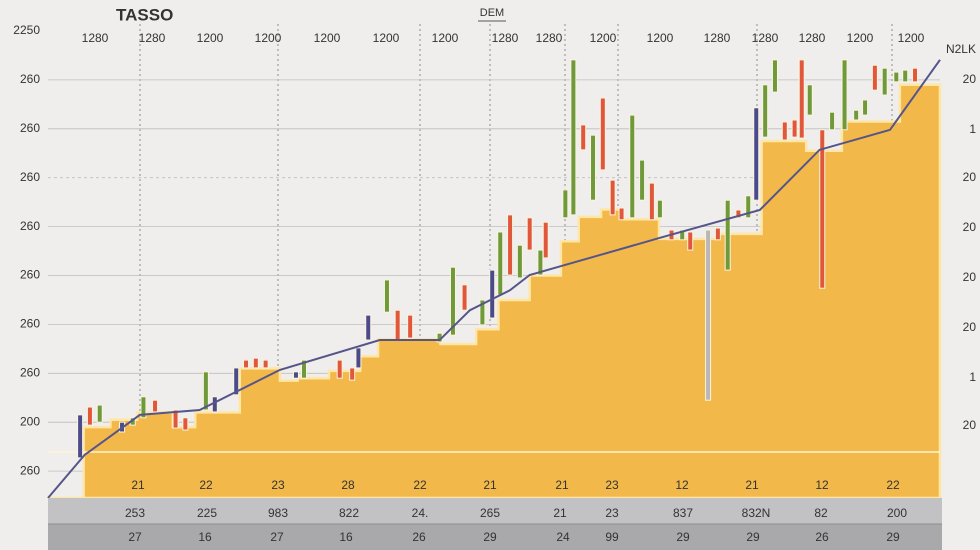 This screenshot has width=980, height=550. Describe the element at coordinates (683, 513) in the screenshot. I see `footer-label: 837` at that location.